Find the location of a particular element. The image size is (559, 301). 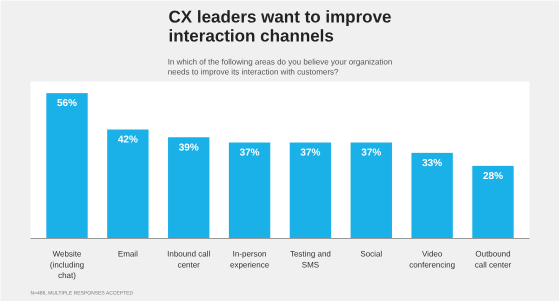

chart-subtitle: In which of the following areas do you believe your organization needs to improve its interaction with customers? is located at coordinates (280, 67).